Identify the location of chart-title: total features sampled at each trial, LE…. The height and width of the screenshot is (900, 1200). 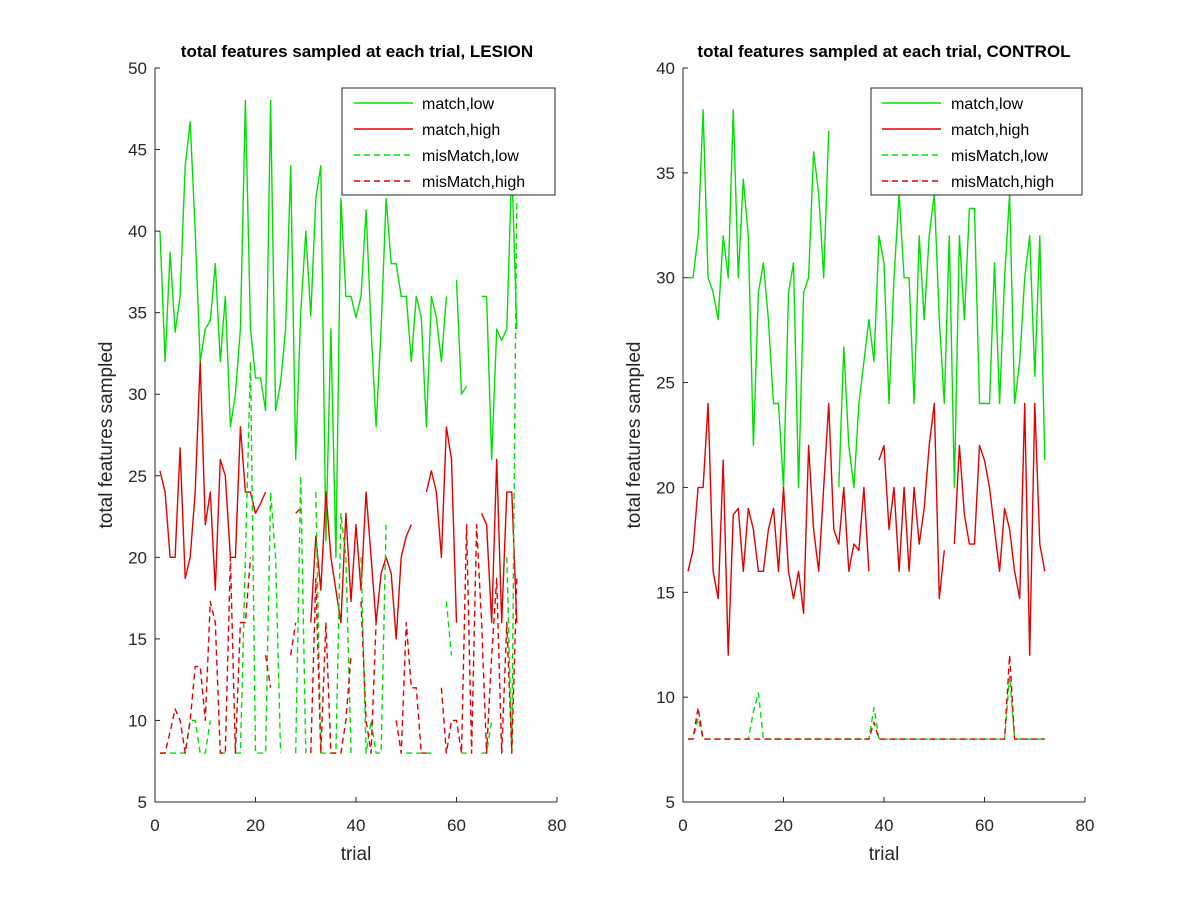
(357, 51).